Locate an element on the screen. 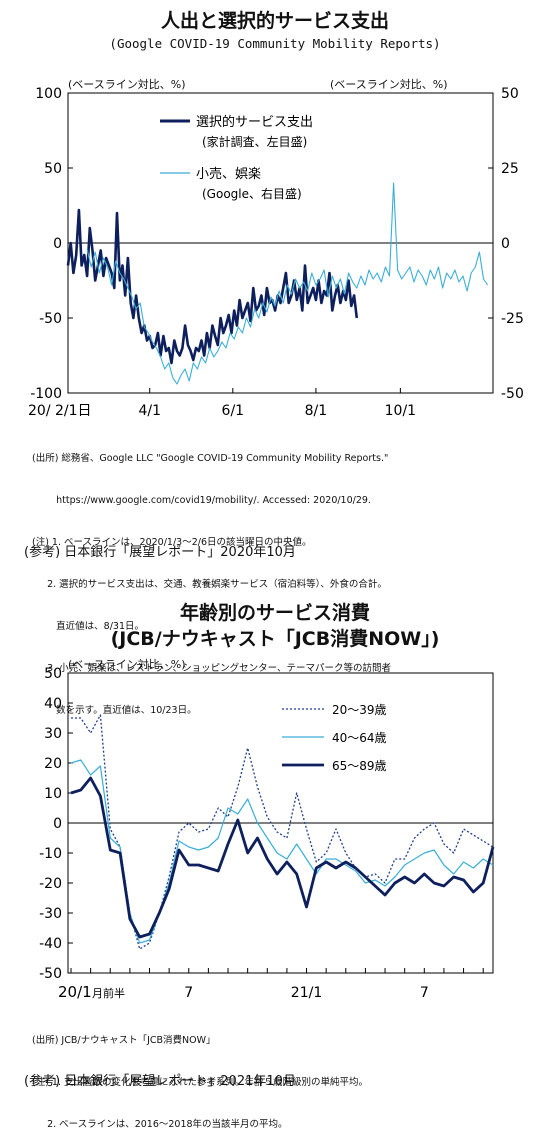  chart1-title: 人出と選択的サービス支出 is located at coordinates (274, 21).